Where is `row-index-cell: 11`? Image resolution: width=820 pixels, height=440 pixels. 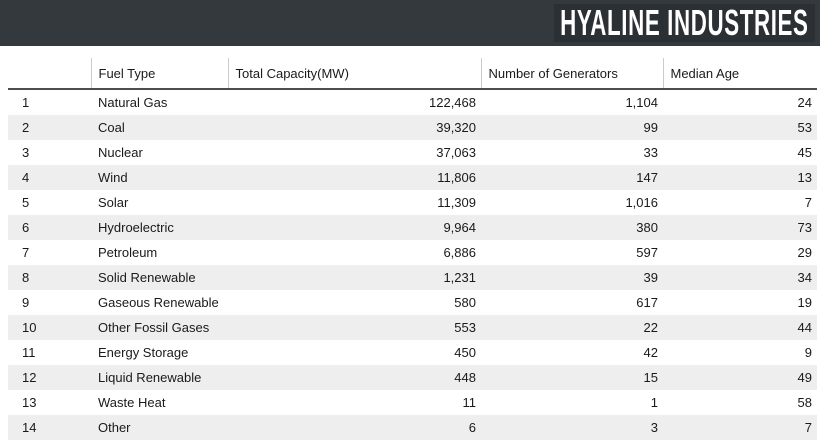
row-index-cell: 11 is located at coordinates (29, 352).